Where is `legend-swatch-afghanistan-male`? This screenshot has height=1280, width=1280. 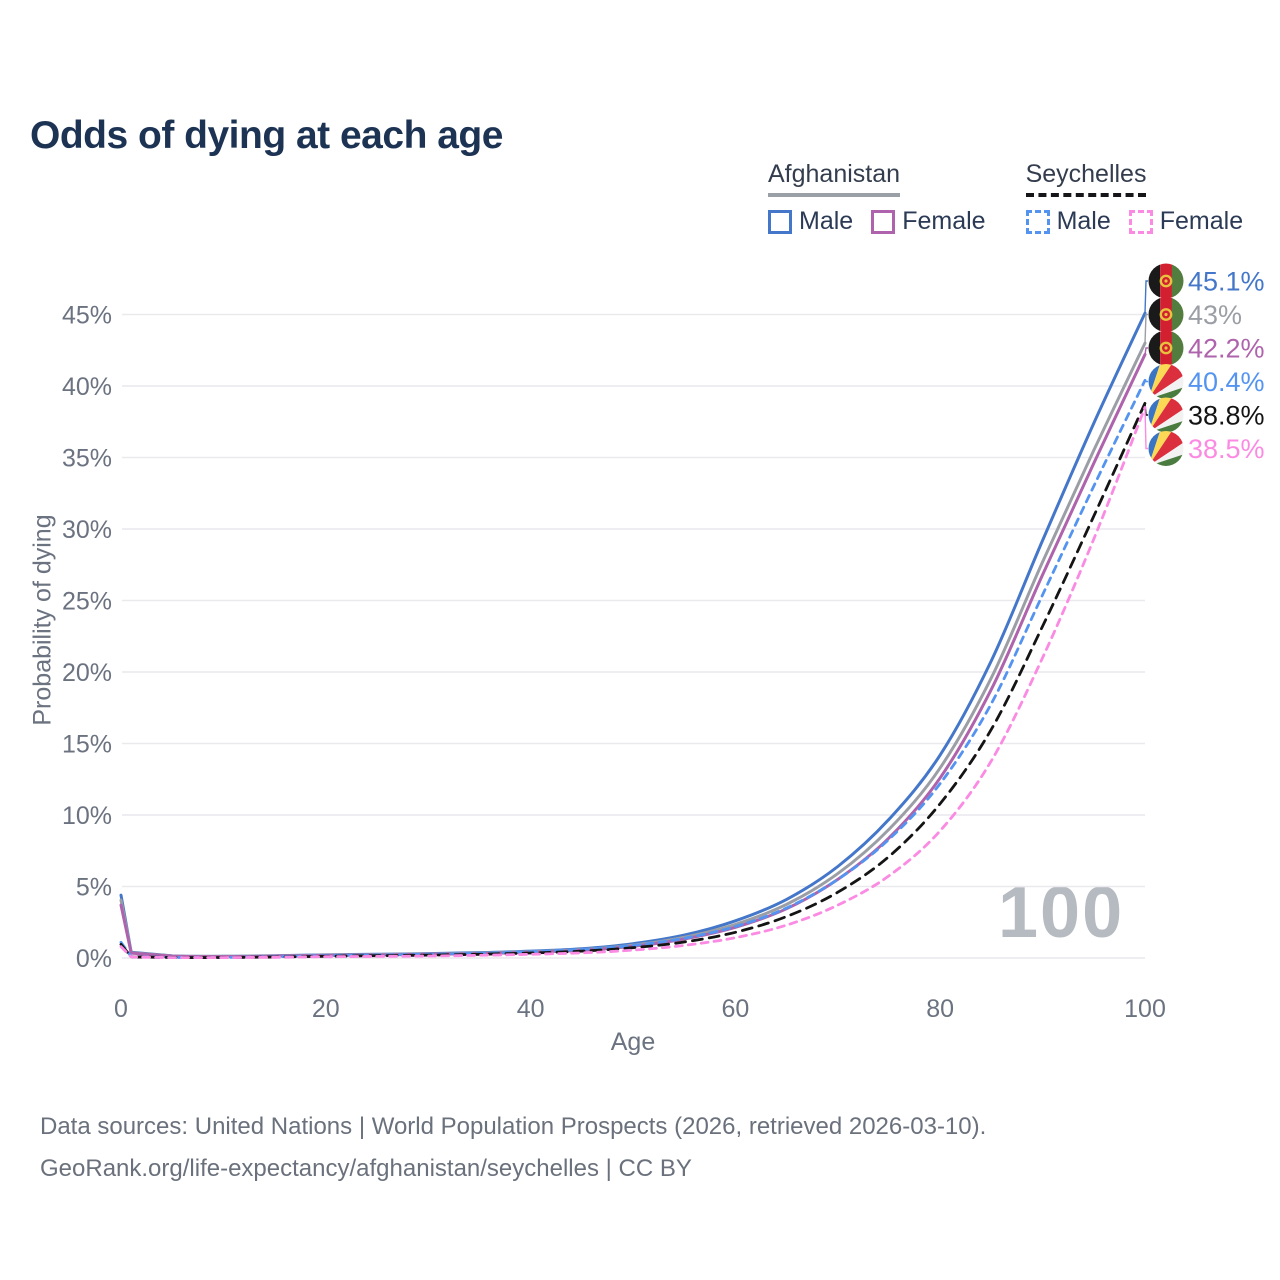
legend-swatch-afghanistan-male is located at coordinates (780, 221).